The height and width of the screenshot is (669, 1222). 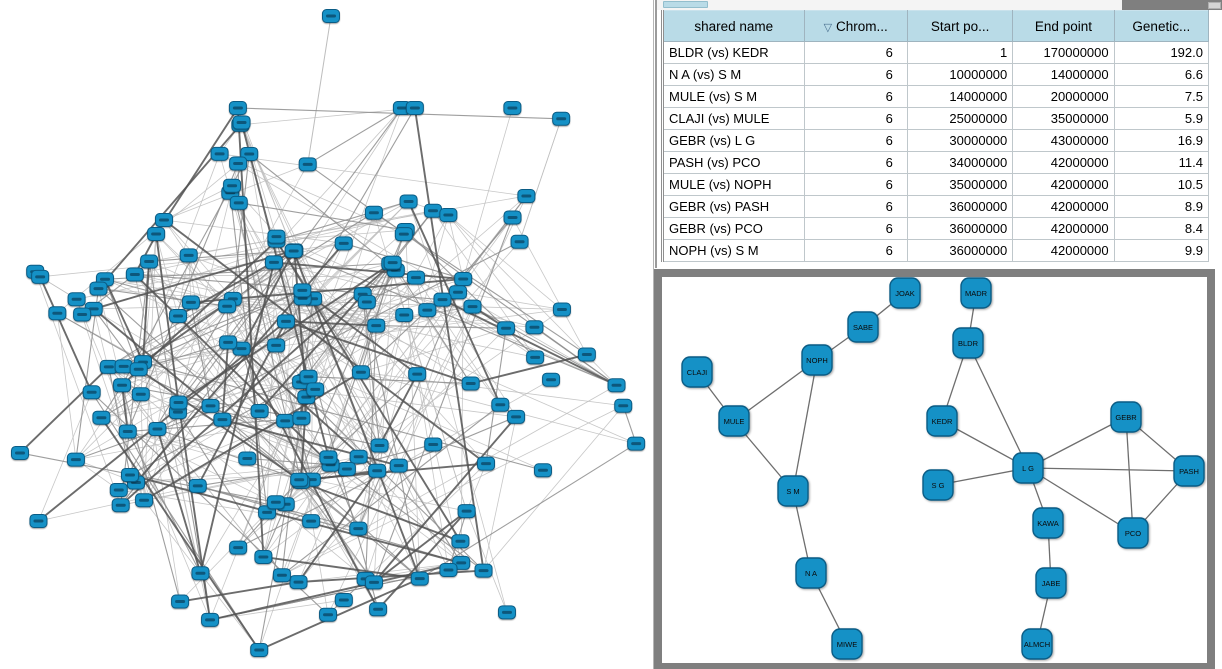 What do you see at coordinates (960, 96) in the screenshot?
I see `table-cell: 14000000` at bounding box center [960, 96].